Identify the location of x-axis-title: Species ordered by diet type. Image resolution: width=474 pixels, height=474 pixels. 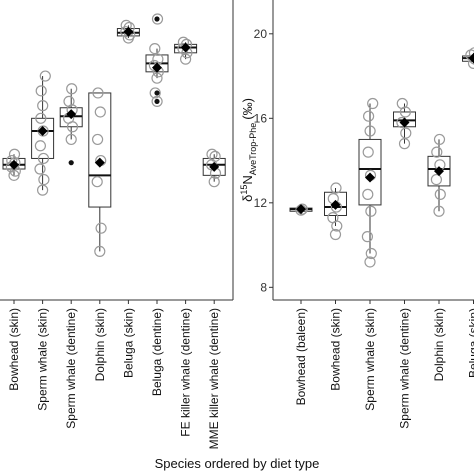
(237, 463).